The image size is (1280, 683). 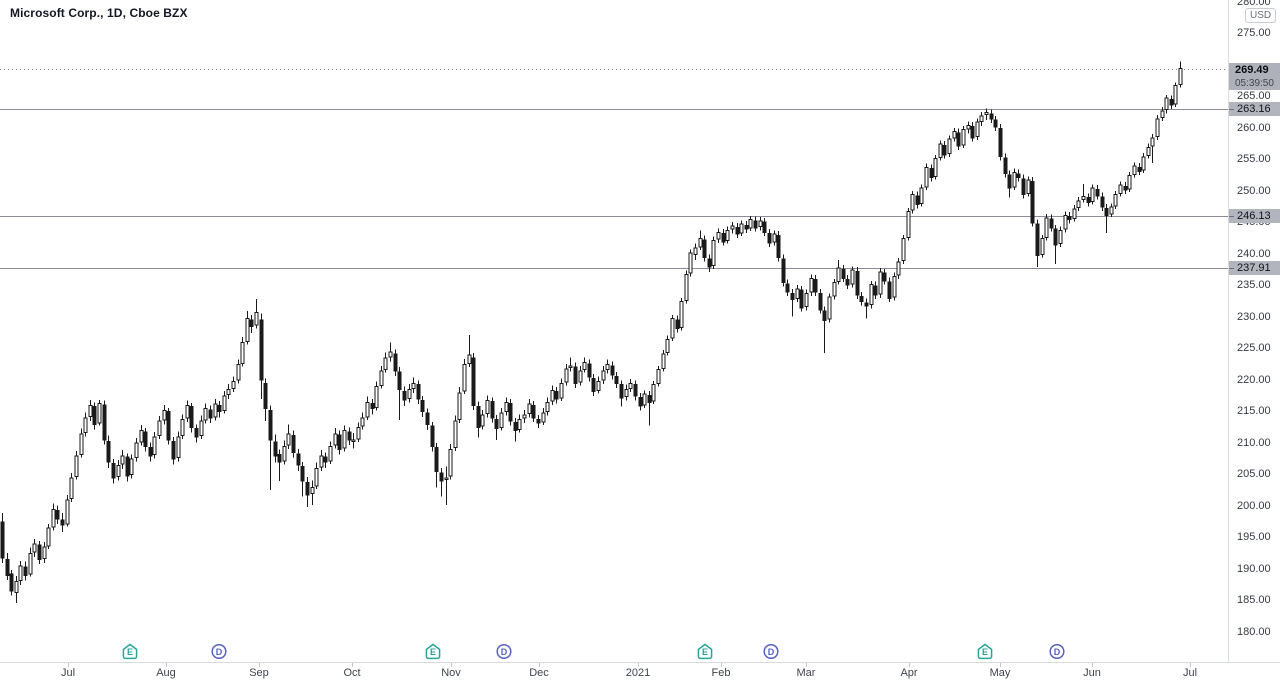 What do you see at coordinates (721, 673) in the screenshot?
I see `month-label-feb: Feb` at bounding box center [721, 673].